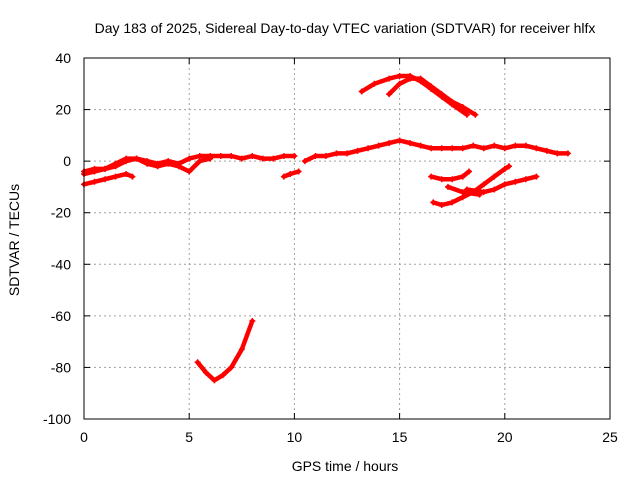 The image size is (640, 480). I want to click on y-tick-label: 40, so click(63, 58).